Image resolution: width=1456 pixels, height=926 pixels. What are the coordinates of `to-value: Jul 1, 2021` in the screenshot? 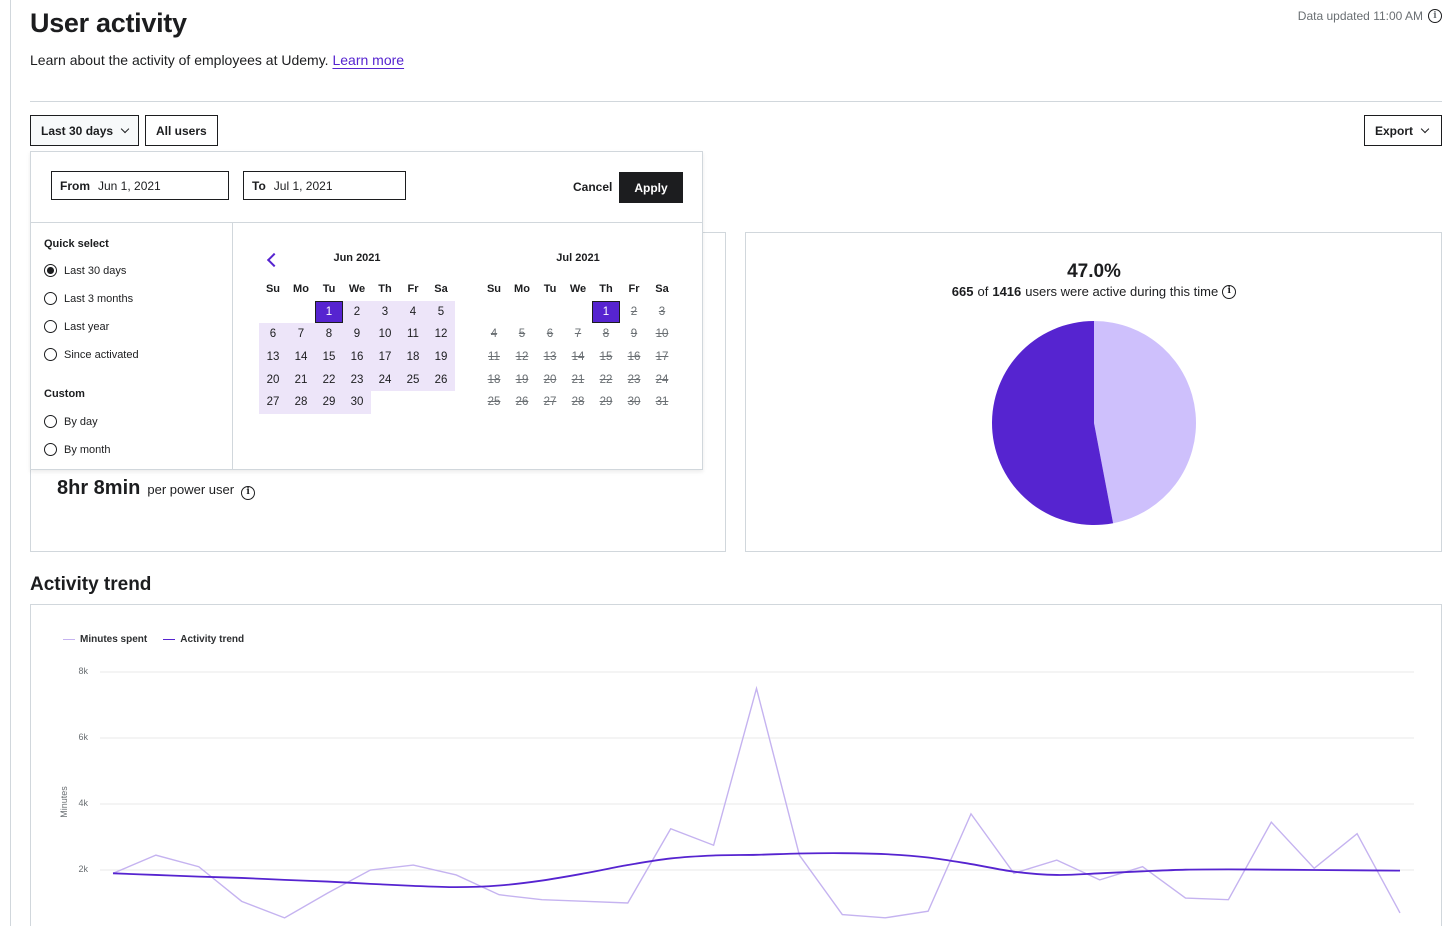 It's located at (303, 185).